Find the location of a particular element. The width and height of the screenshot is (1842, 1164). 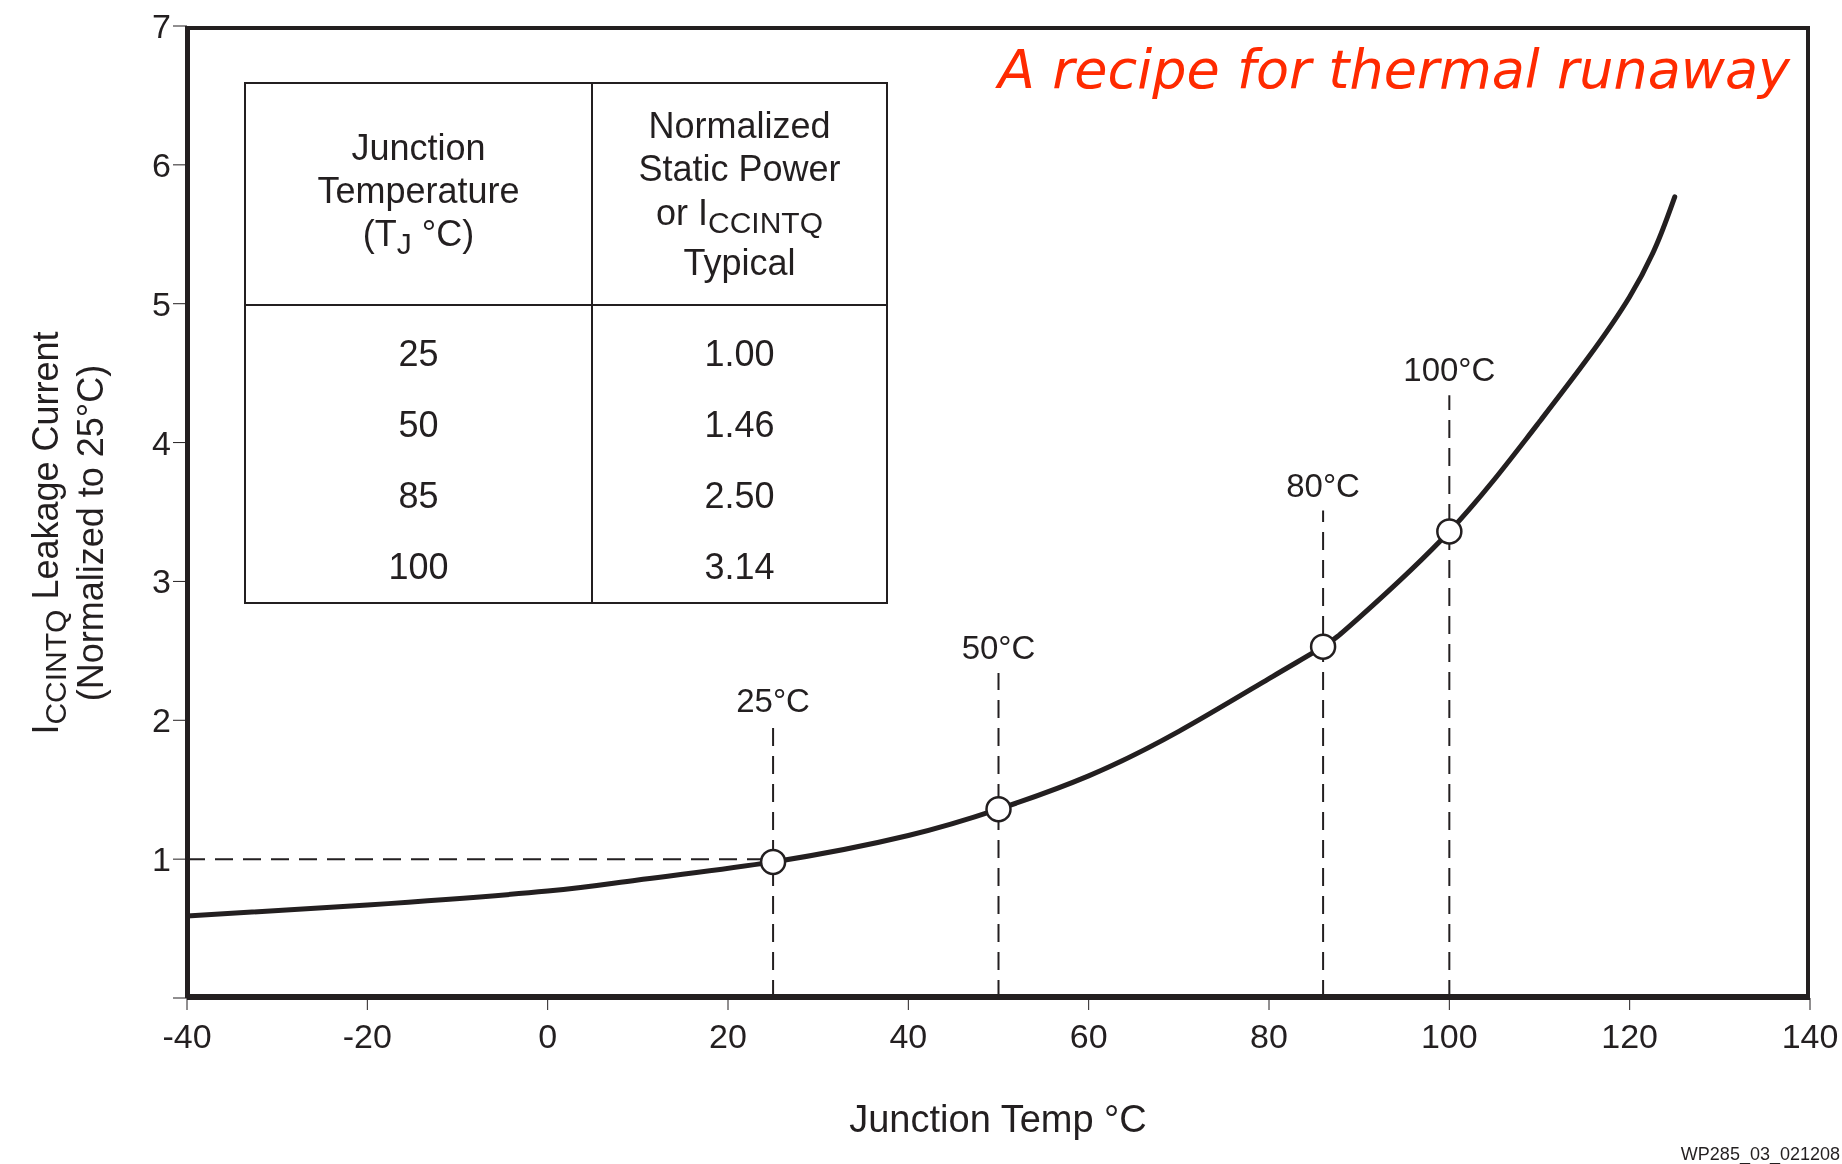

x-tick-label: 20 is located at coordinates (728, 1036).